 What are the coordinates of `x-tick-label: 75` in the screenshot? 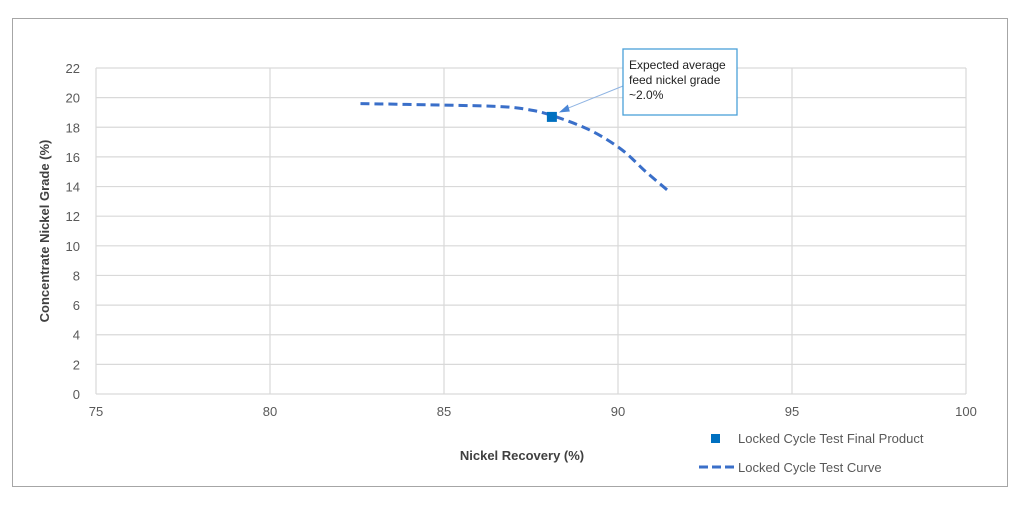 It's located at (96, 411).